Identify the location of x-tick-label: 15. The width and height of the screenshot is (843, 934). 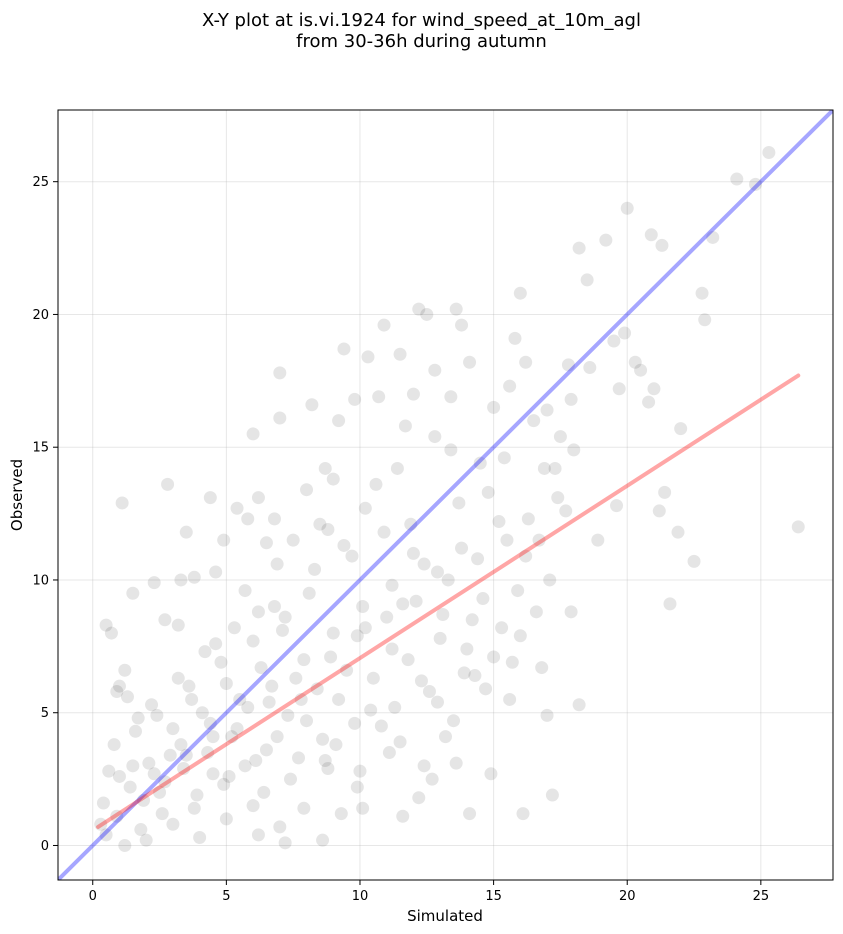
(493, 896).